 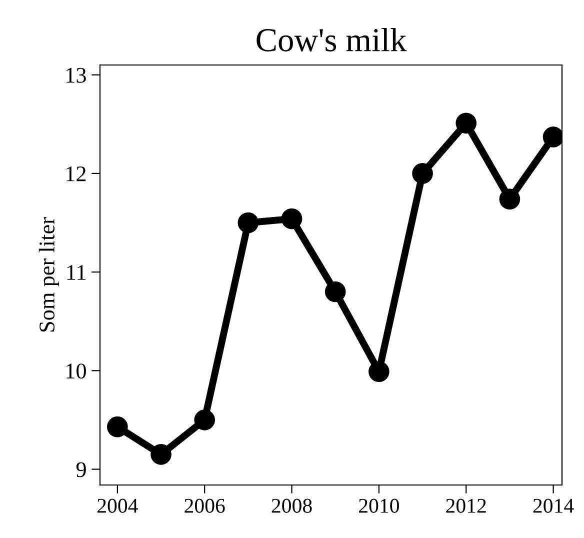 What do you see at coordinates (204, 505) in the screenshot?
I see `x-tick-label: 2006` at bounding box center [204, 505].